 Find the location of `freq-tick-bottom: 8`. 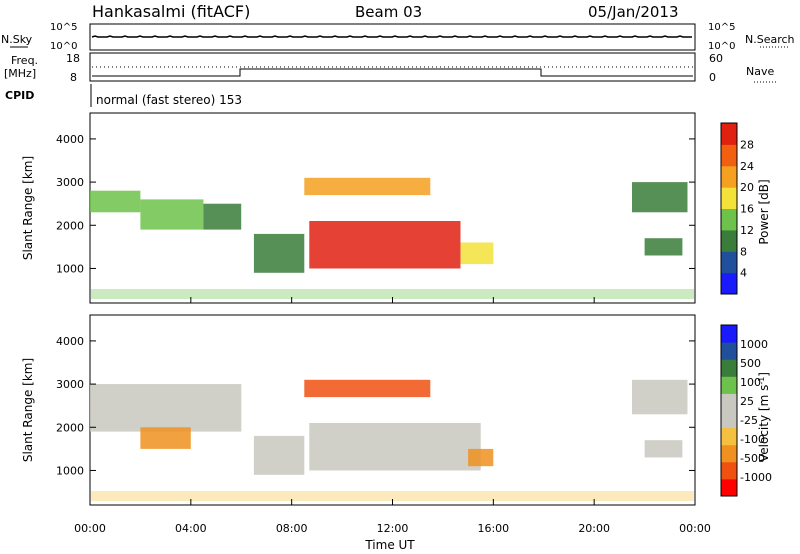

freq-tick-bottom: 8 is located at coordinates (73, 77).